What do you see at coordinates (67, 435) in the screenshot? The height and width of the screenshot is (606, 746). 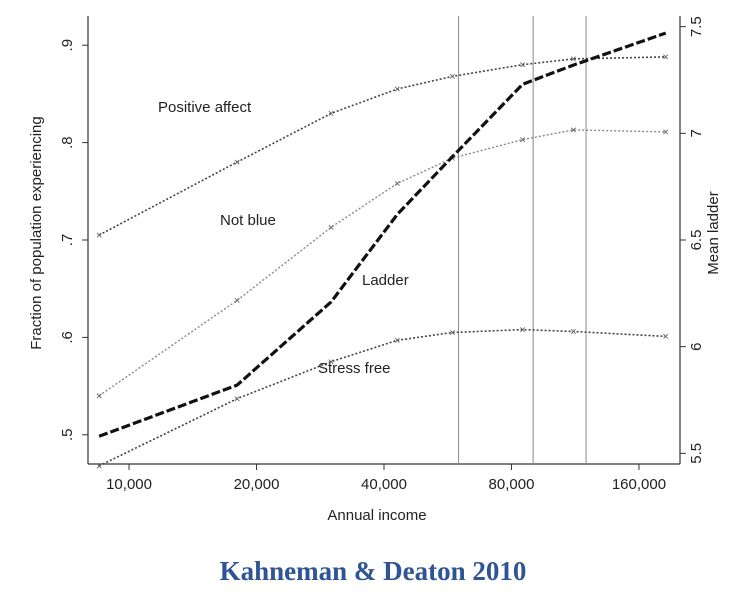 I see `y-left-tick-label: .5` at bounding box center [67, 435].